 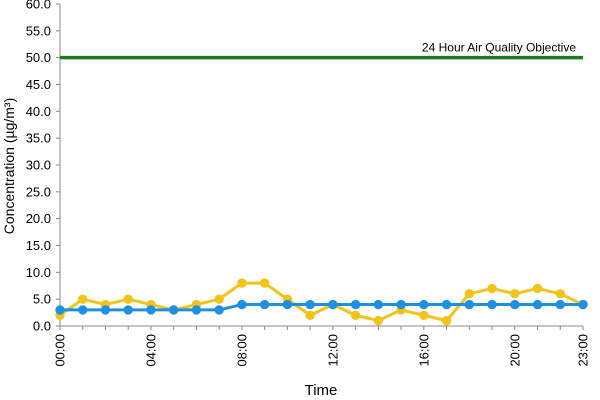 What do you see at coordinates (38, 218) in the screenshot?
I see `y-tick-label: 20.0` at bounding box center [38, 218].